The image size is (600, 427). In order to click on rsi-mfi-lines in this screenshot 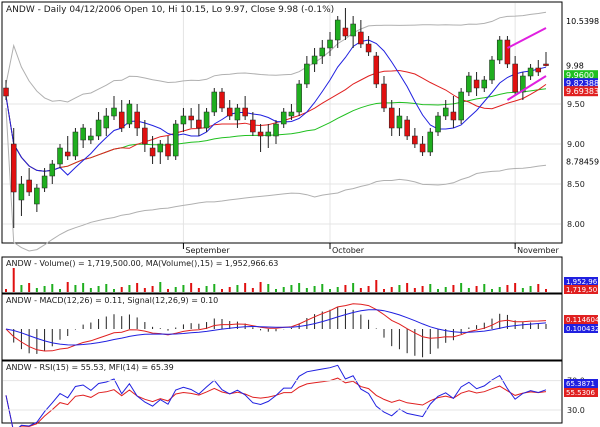, I will do `click(276, 395)`.